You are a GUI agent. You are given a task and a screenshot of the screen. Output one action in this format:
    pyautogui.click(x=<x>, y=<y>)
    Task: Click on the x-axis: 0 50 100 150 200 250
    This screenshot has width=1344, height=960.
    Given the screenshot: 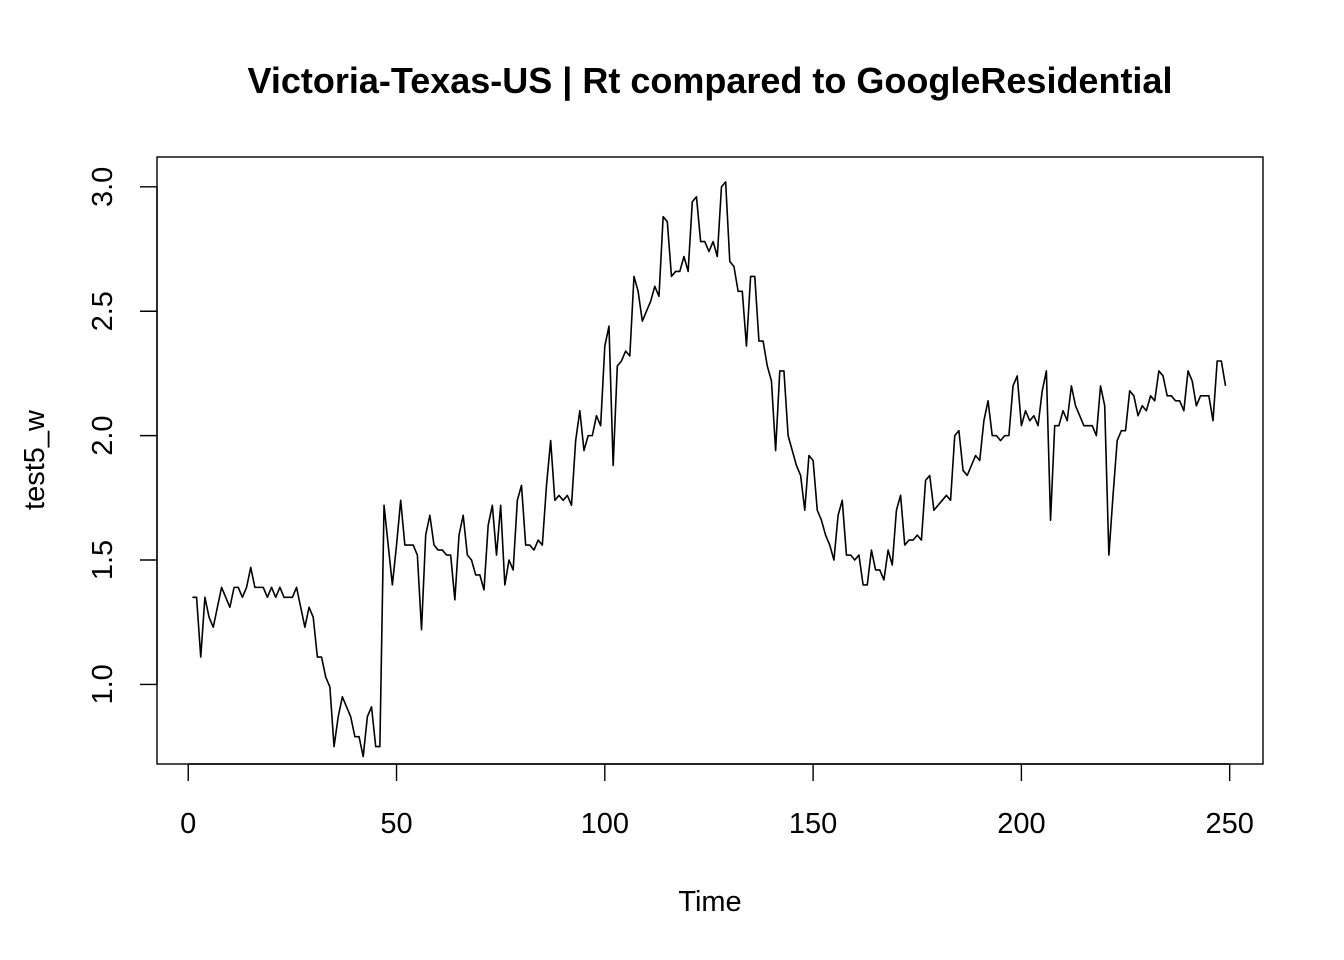 What is the action you would take?
    pyautogui.click(x=717, y=801)
    